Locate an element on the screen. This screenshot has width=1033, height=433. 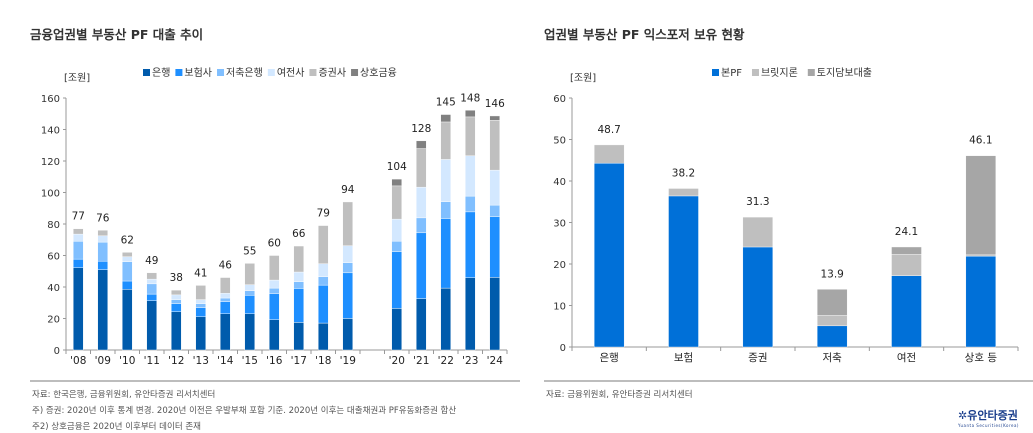
legend-label-5: 증권사 is located at coordinates (332, 73).